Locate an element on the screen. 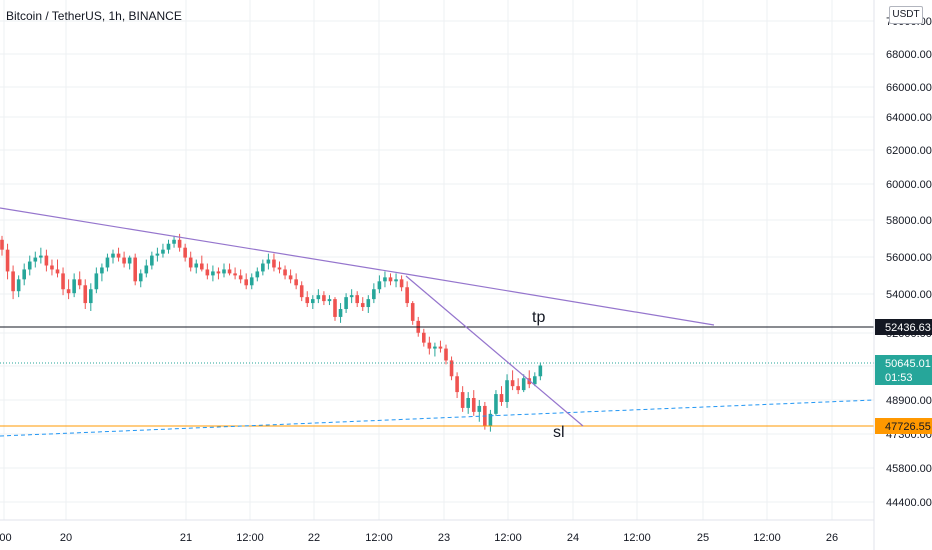 The height and width of the screenshot is (550, 932). time-tick-label: 20 is located at coordinates (66, 538).